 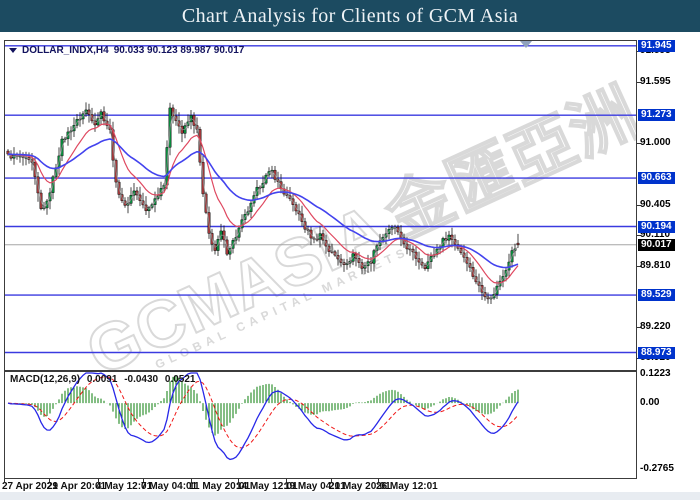 What do you see at coordinates (655, 265) in the screenshot?
I see `price-tick-label: 89.810` at bounding box center [655, 265].